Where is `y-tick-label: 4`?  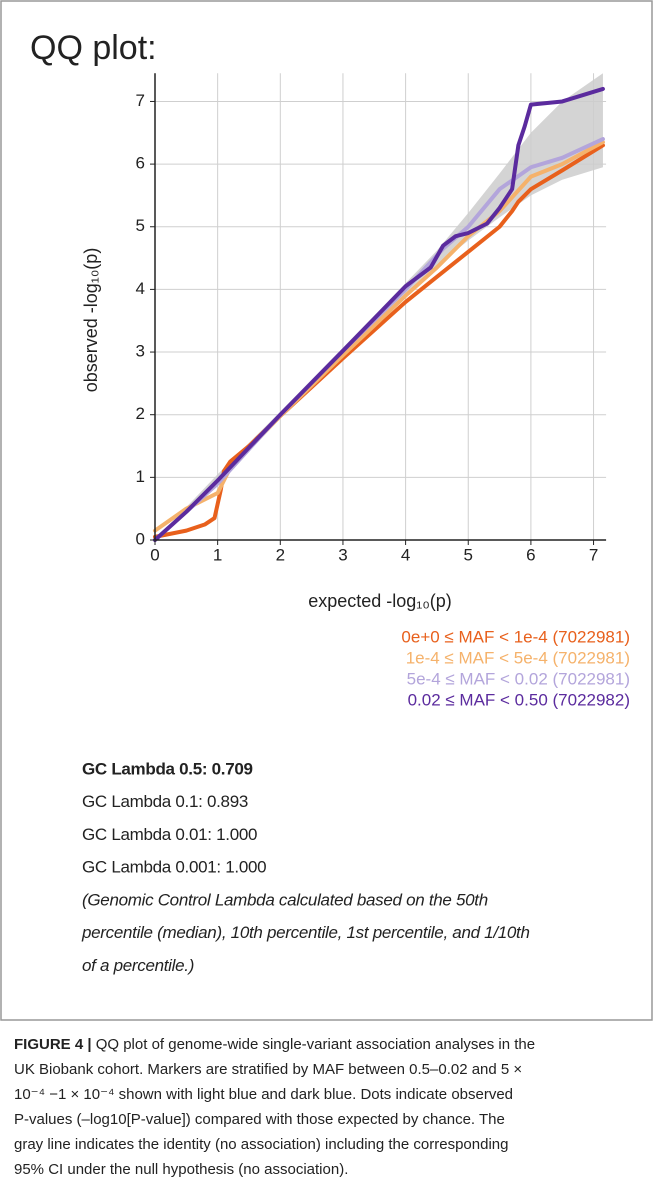 y-tick-label: 4 is located at coordinates (140, 288).